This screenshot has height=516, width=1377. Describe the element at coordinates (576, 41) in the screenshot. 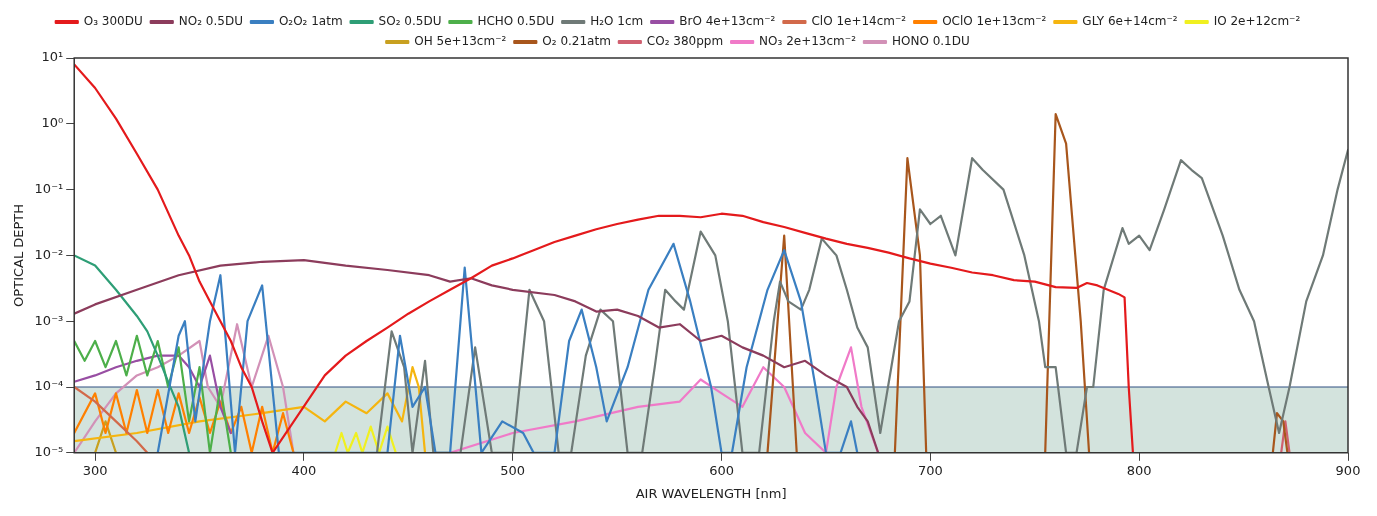

I see `legend-label: O₂ 0.21atm` at that location.